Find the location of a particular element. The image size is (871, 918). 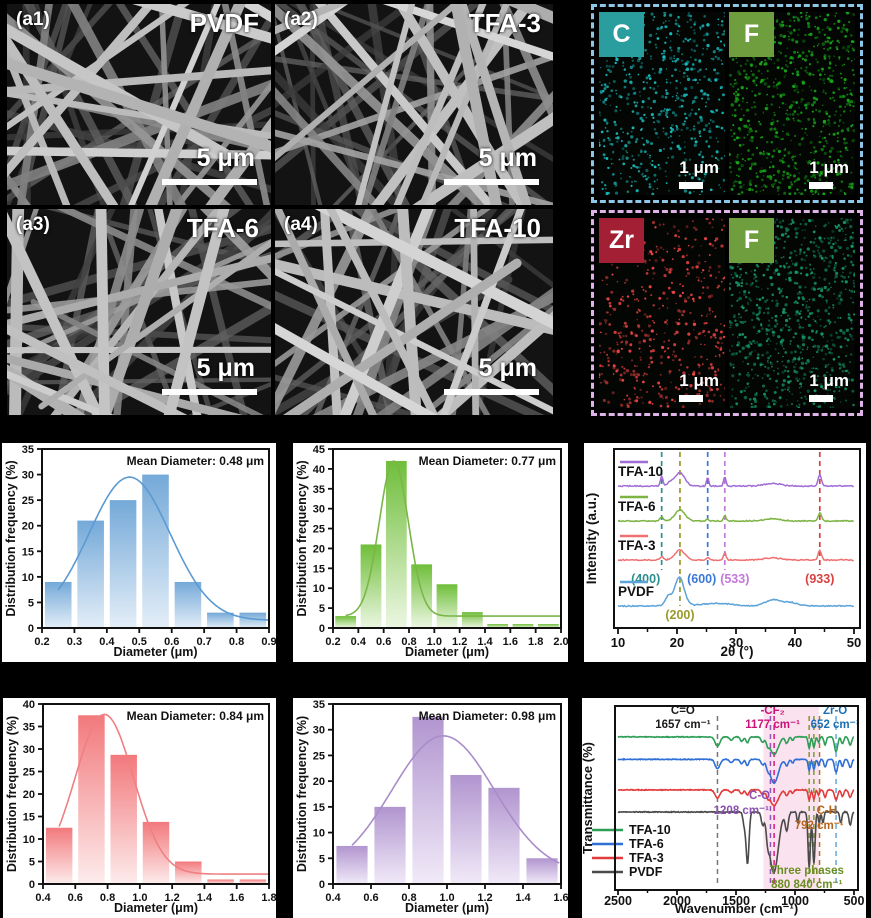

x-tick-label: 1000 is located at coordinates (795, 901).